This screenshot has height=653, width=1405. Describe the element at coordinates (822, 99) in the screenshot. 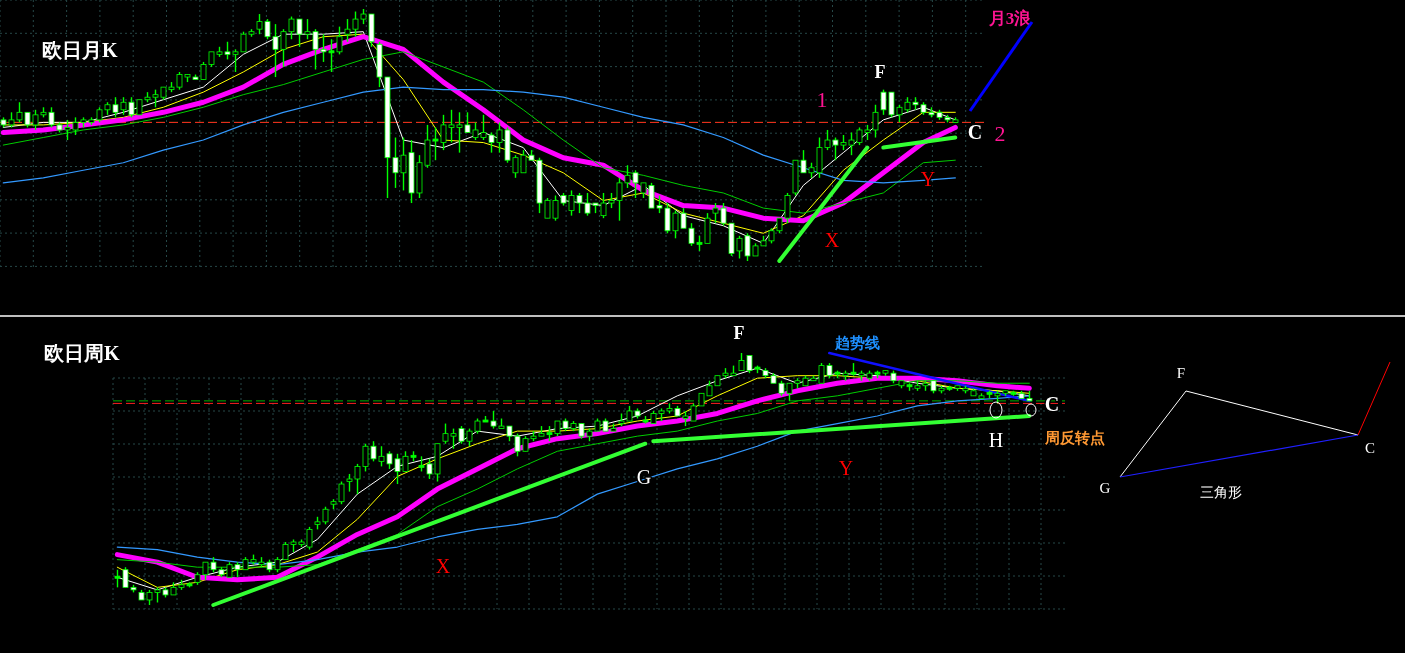

I see `annotation: 1` at that location.